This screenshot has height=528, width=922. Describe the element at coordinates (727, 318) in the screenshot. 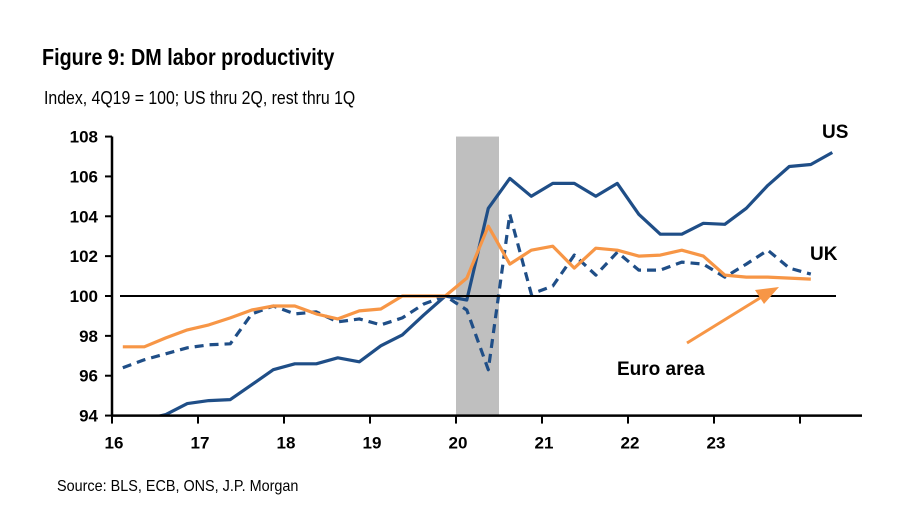

I see `euro-area-arrow` at that location.